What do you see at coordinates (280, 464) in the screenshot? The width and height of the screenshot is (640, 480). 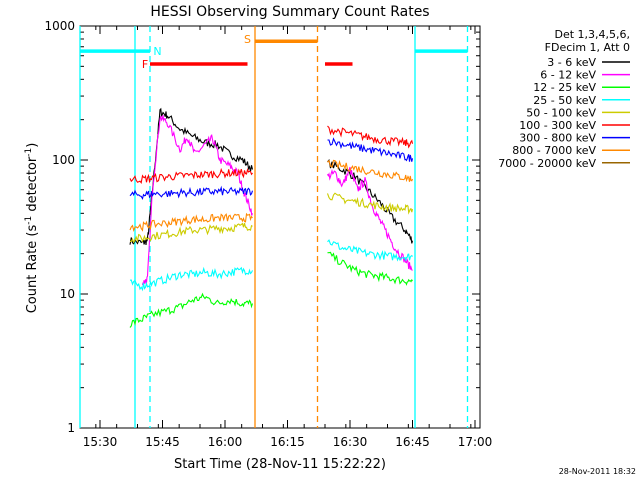 I see `x-axis-label: Start Time (28-Nov-11 15:22:22)` at bounding box center [280, 464].